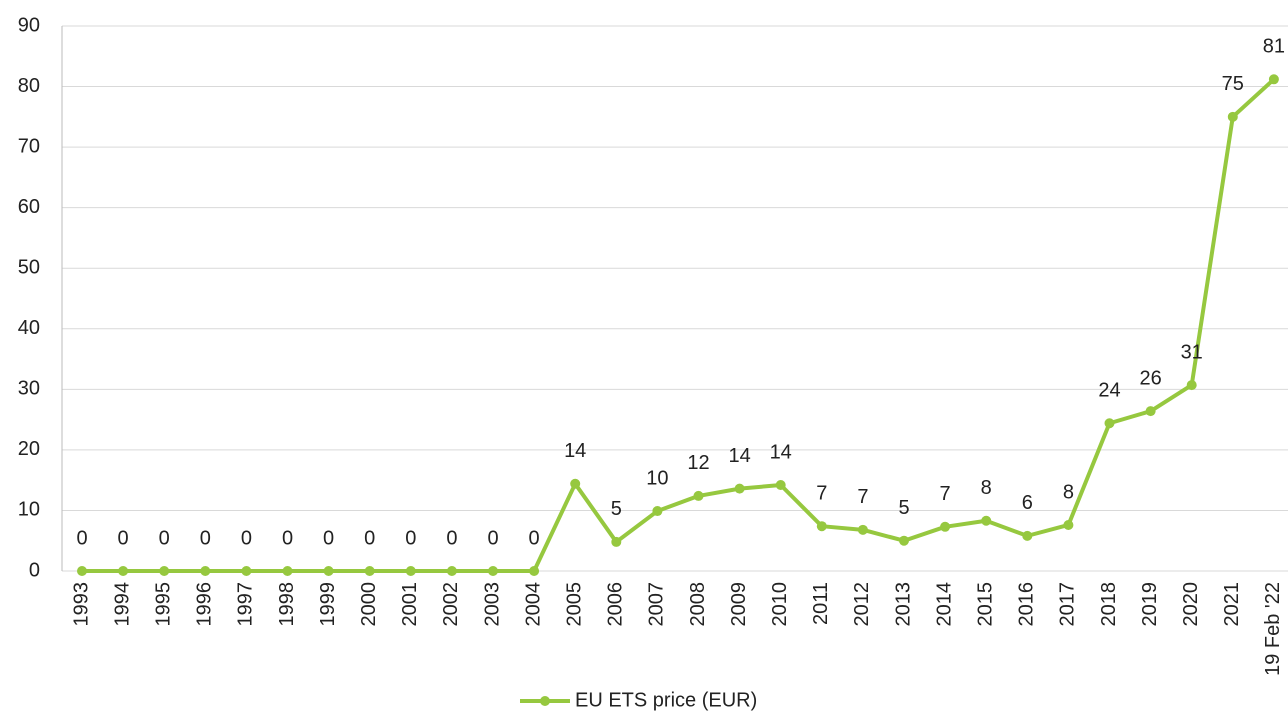 The height and width of the screenshot is (713, 1288). Describe the element at coordinates (739, 604) in the screenshot. I see `x-tick-label: 2009` at that location.